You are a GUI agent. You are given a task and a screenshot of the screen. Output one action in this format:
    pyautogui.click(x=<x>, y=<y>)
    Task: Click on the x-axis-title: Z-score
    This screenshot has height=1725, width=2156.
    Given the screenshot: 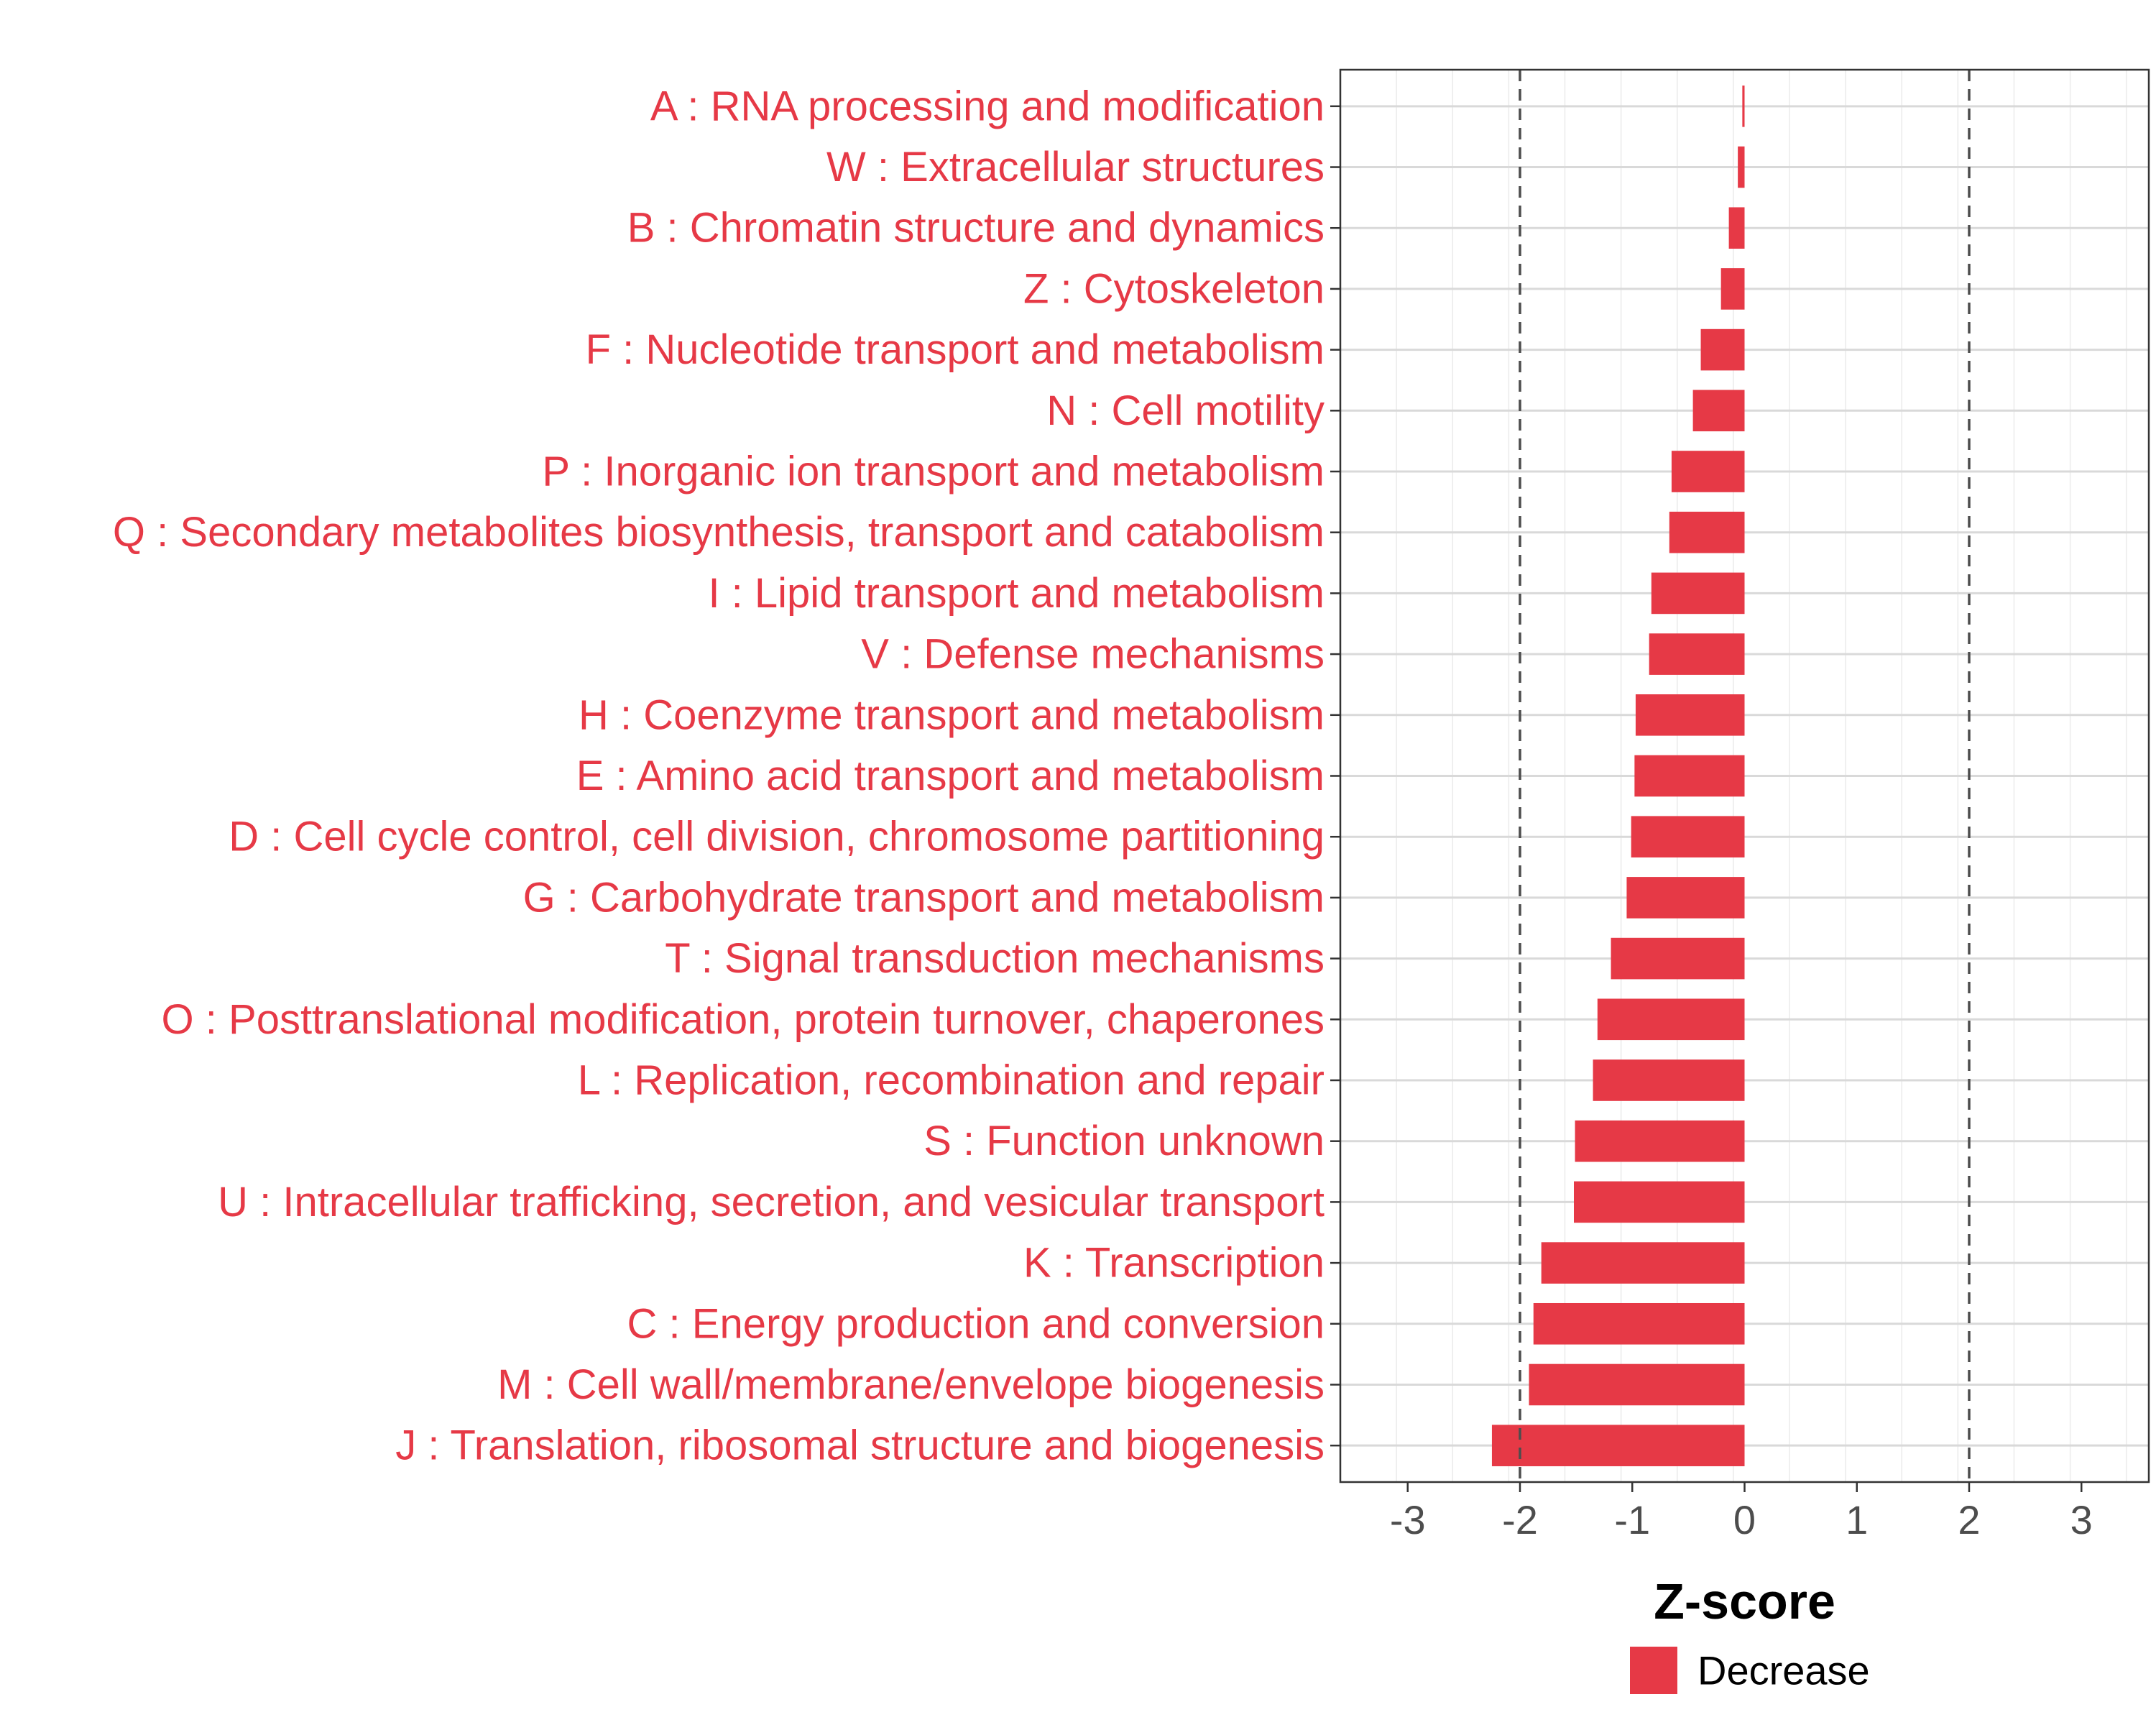 What is the action you would take?
    pyautogui.click(x=1745, y=1601)
    